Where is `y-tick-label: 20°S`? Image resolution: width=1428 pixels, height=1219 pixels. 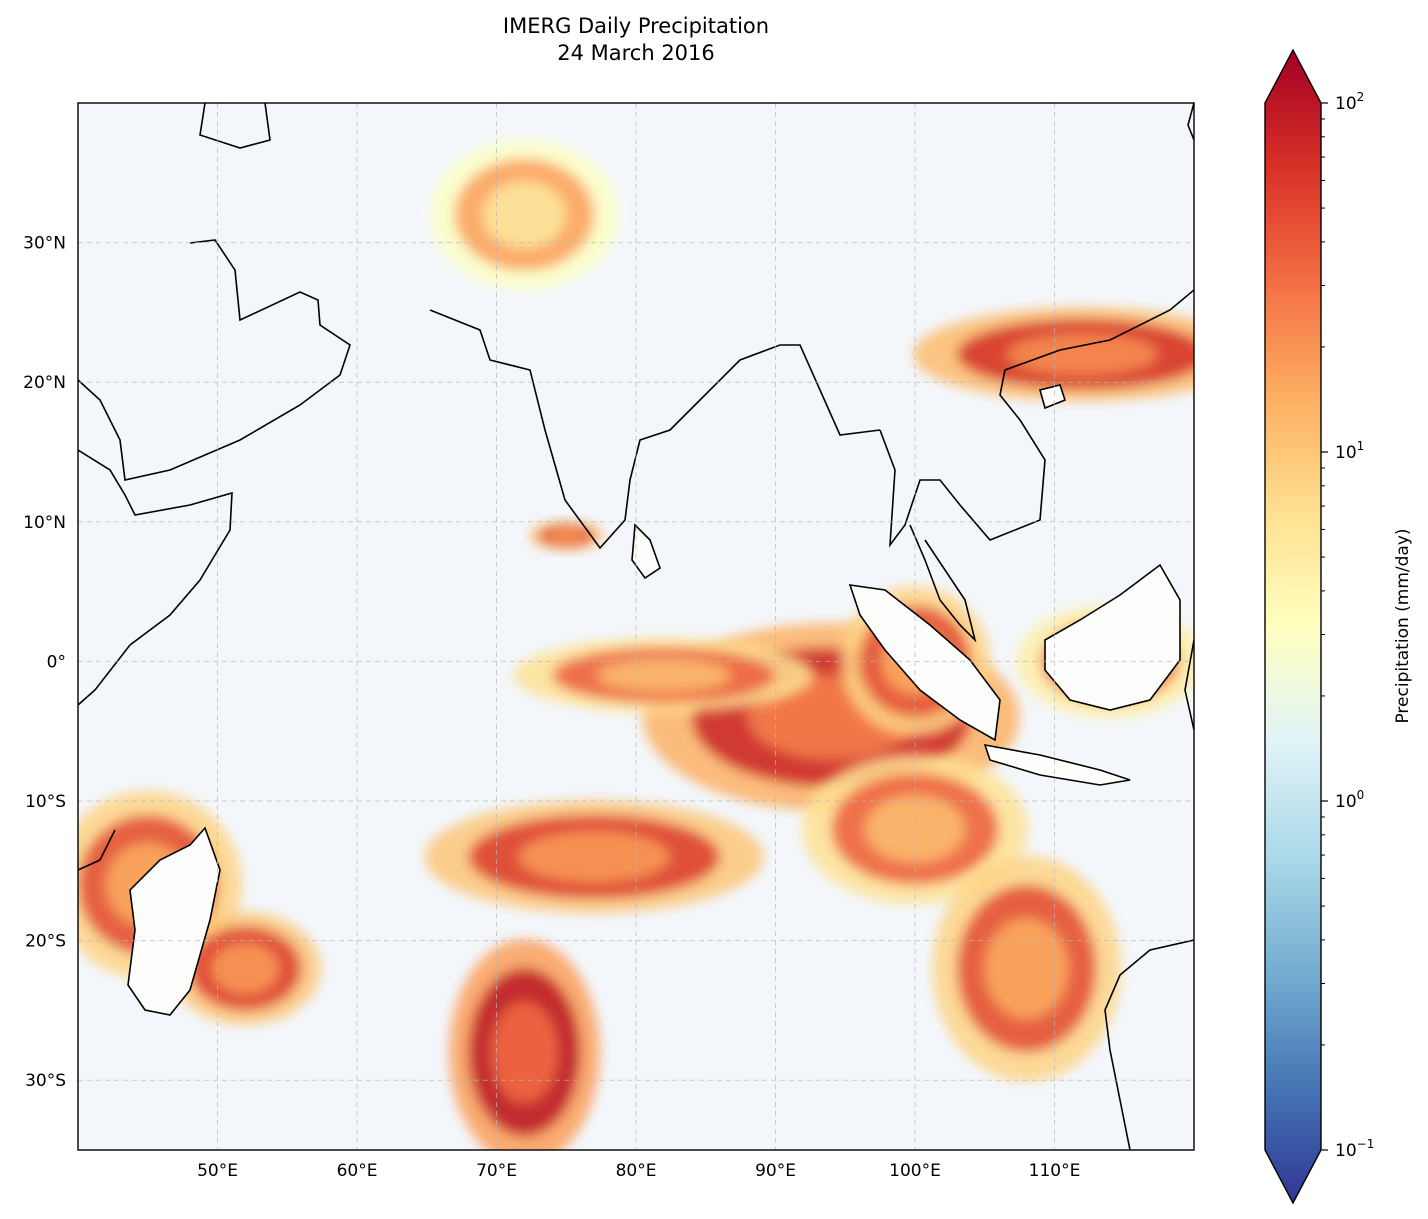
y-tick-label: 20°S is located at coordinates (45, 942).